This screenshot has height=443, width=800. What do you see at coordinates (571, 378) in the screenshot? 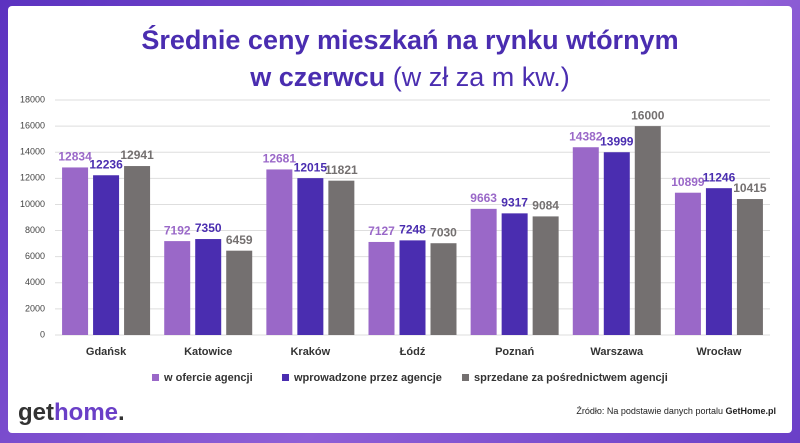
I see `legend-label: sprzedane za pośrednictwem agencji` at bounding box center [571, 378].